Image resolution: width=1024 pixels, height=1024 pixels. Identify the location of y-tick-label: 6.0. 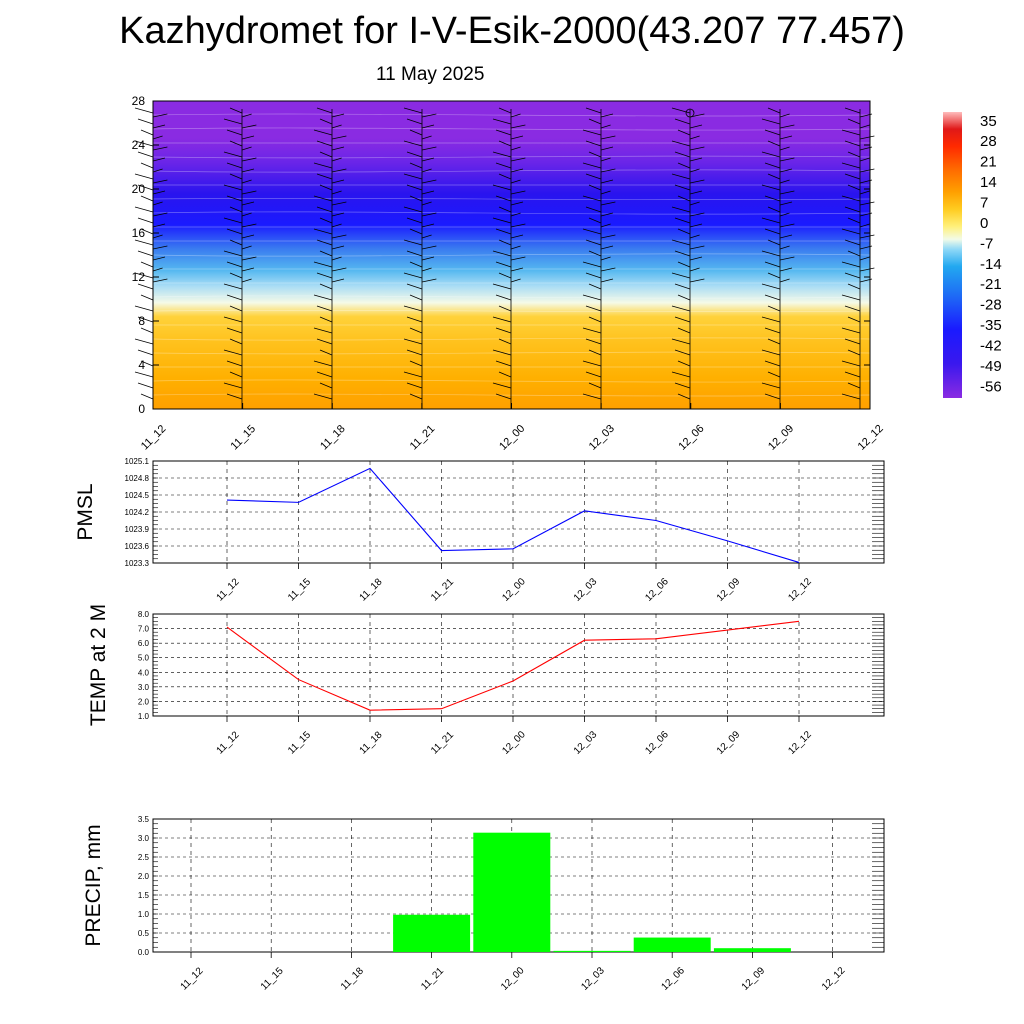
(144, 643).